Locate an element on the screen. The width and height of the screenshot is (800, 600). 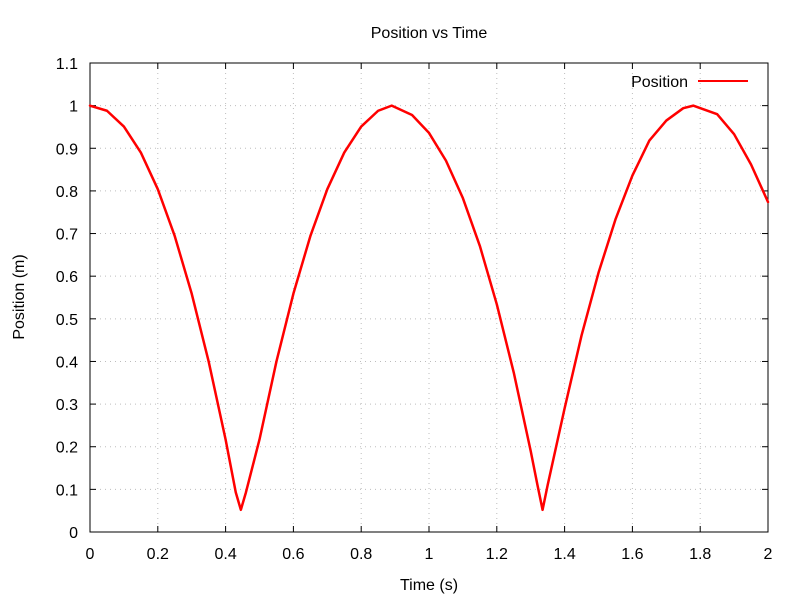
y-tick-label: 0.2 is located at coordinates (67, 448).